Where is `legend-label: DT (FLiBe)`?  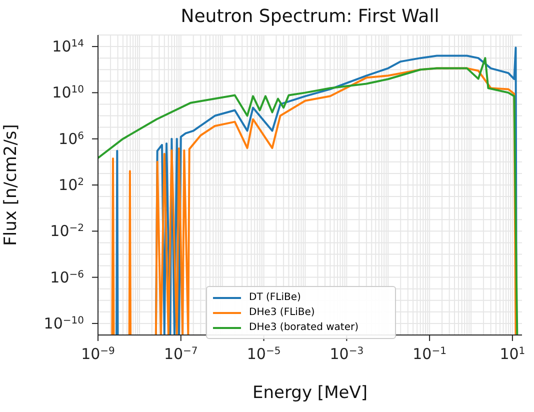 legend-label: DT (FLiBe) is located at coordinates (275, 297).